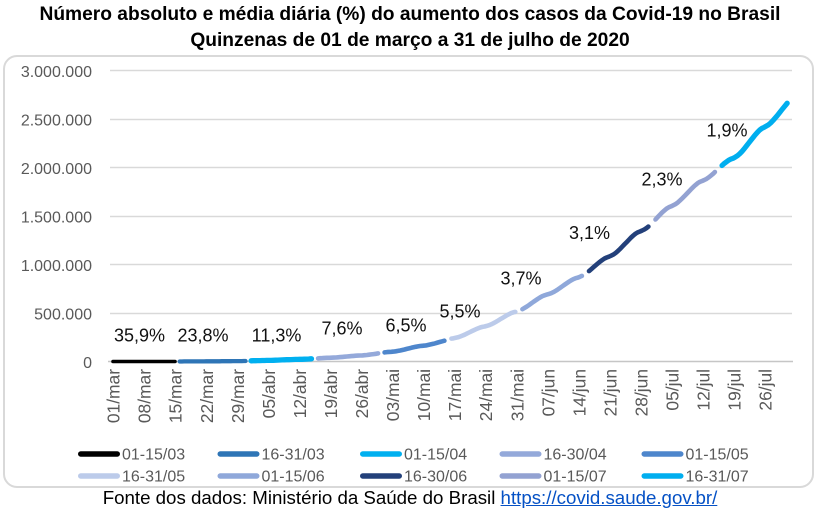 This screenshot has height=519, width=820. I want to click on svg-text: 16-31/05, so click(153, 477).